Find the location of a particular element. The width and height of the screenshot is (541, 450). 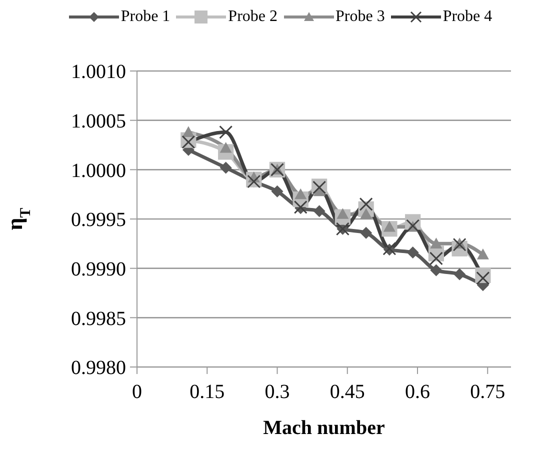

y-tick-label: 0.9980 is located at coordinates (98, 368).